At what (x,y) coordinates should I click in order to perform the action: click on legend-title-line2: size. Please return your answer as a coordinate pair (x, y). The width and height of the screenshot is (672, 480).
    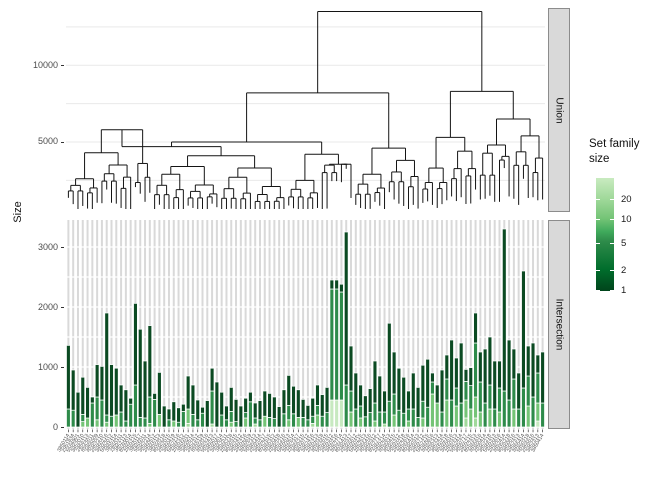
    Looking at the image, I should click on (599, 158).